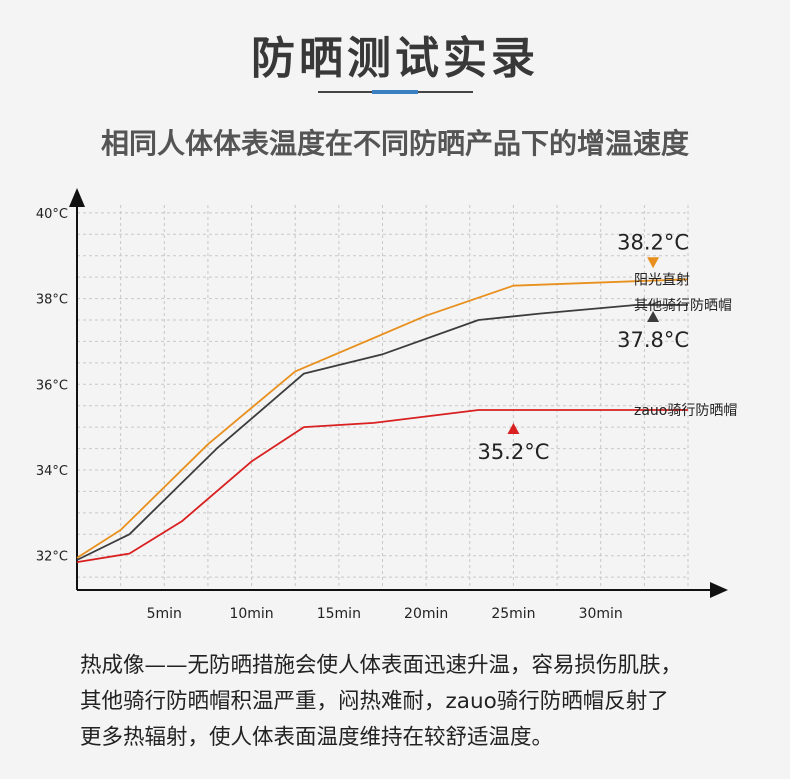  What do you see at coordinates (52, 557) in the screenshot?
I see `y-tick-label: 32°C` at bounding box center [52, 557].